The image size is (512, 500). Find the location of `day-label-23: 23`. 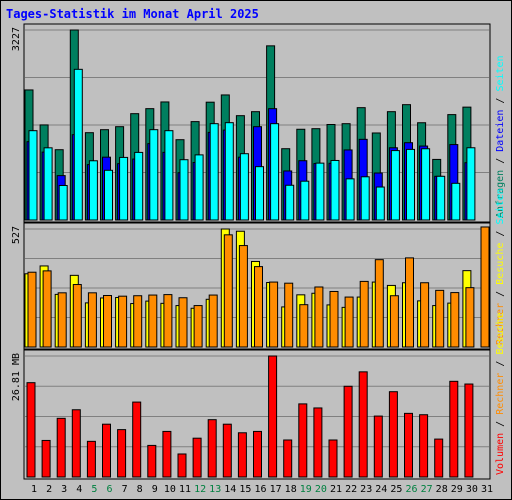

day-label-23: 23 is located at coordinates (366, 489).